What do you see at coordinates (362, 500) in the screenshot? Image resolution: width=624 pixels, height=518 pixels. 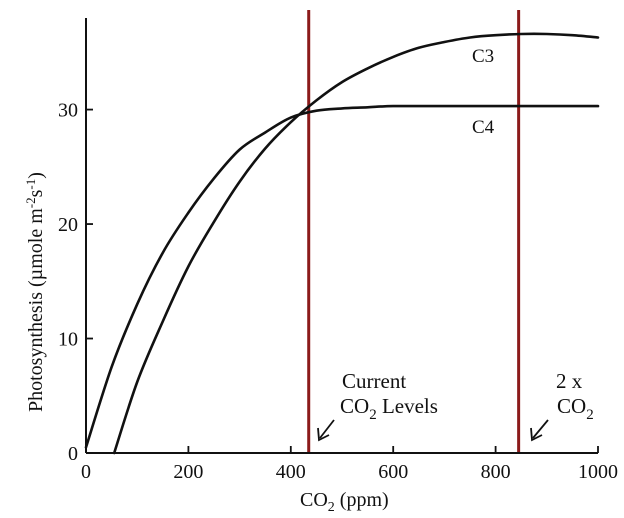 I see `x-title-rest: (ppm)` at bounding box center [362, 500].